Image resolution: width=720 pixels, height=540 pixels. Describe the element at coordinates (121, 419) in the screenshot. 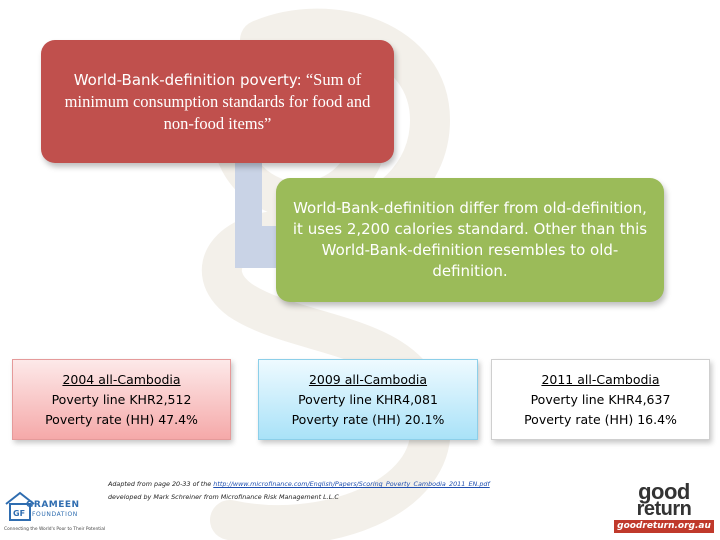

I see `poverty-rate: Poverty rate (HH) 47.4%` at that location.